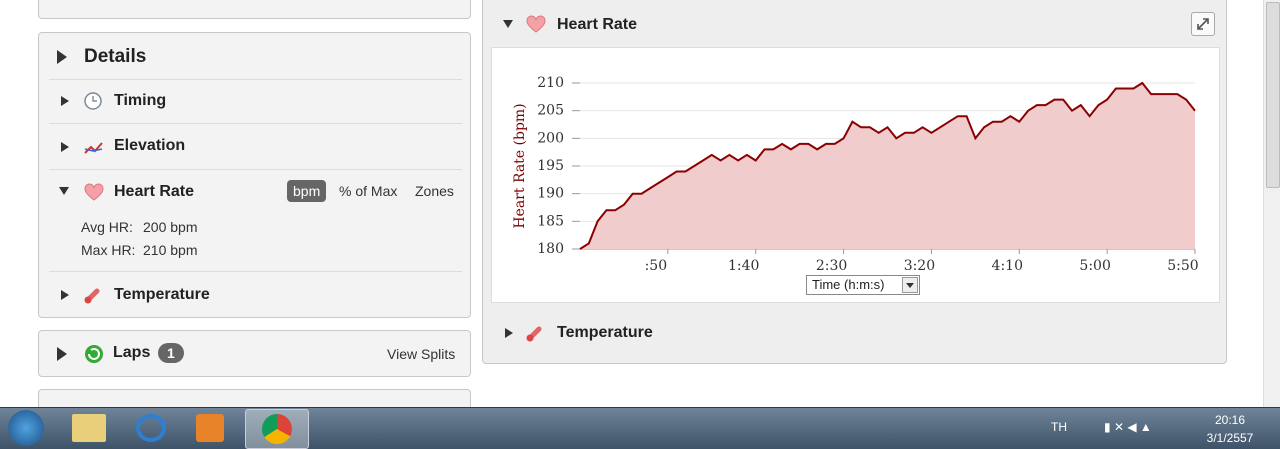 The height and width of the screenshot is (449, 1280). Describe the element at coordinates (170, 227) in the screenshot. I see `stat-value: 200 bpm` at that location.